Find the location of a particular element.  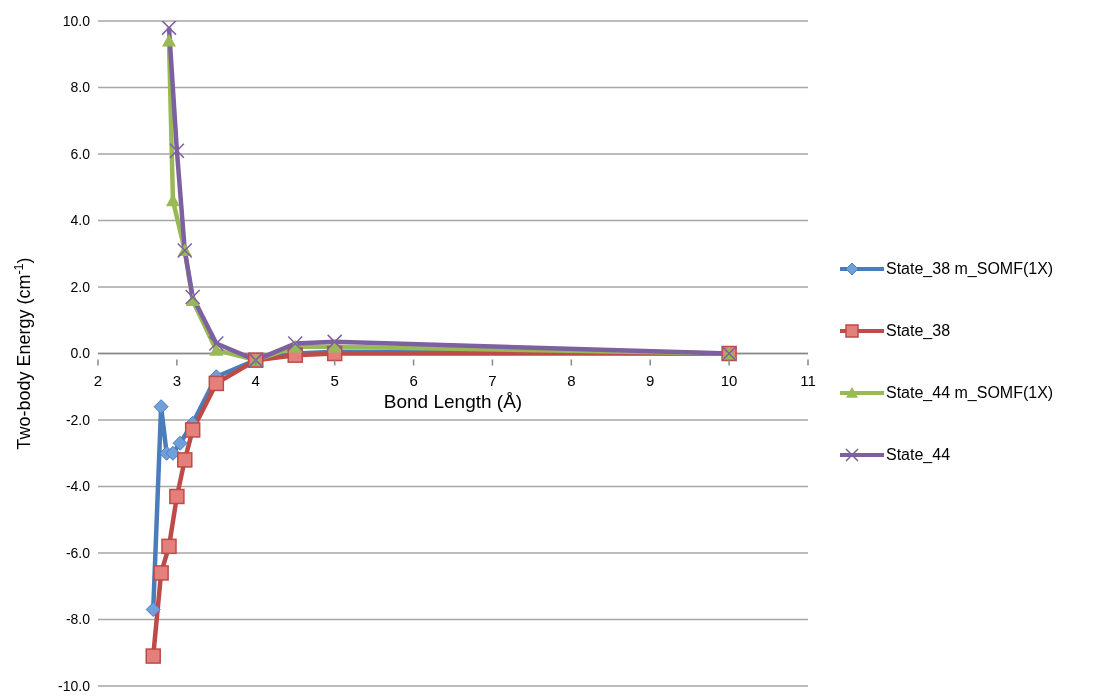

legend-label: State_38 m_SOMF(1X) is located at coordinates (970, 269).